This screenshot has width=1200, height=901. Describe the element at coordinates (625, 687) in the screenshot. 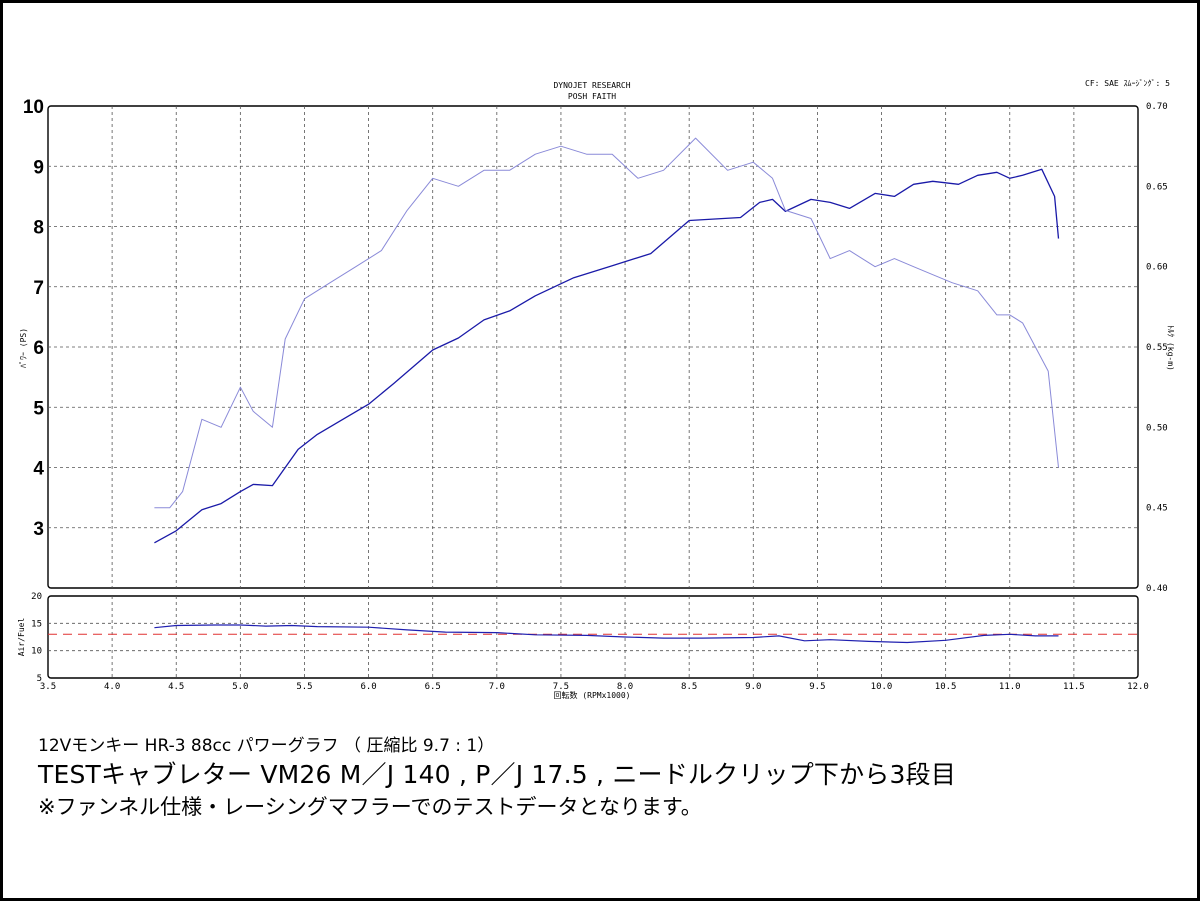

I see `x-tick-label: 8.0` at that location.